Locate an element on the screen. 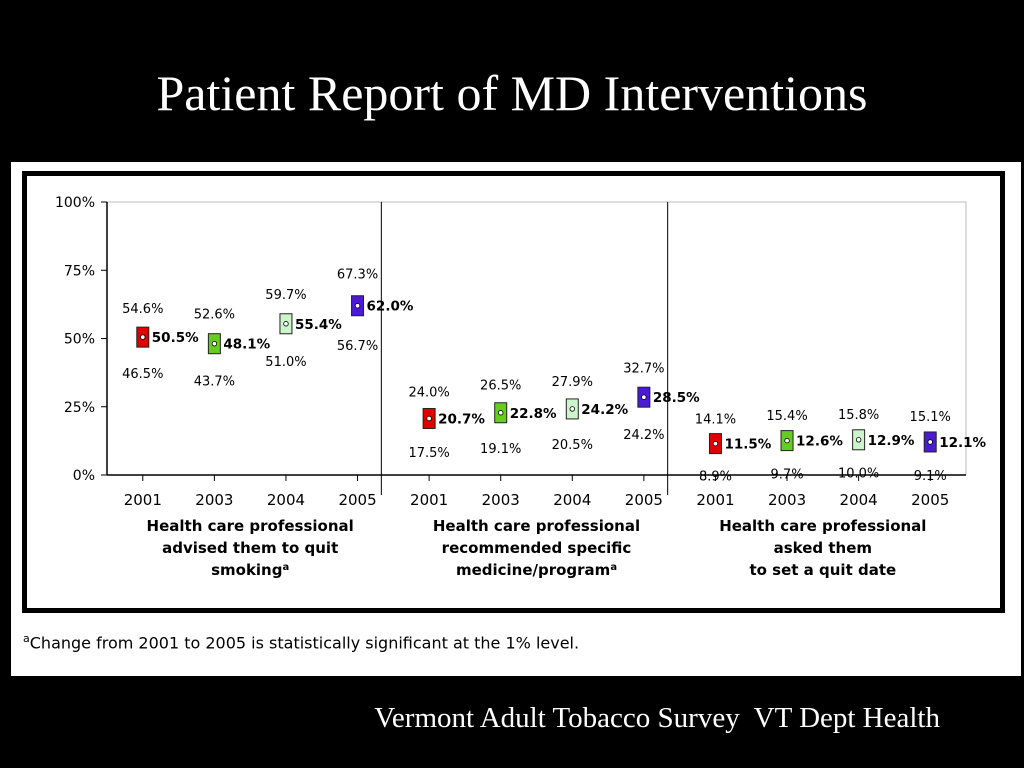 The width and height of the screenshot is (1024, 768). lower-bound-label: 20.5% is located at coordinates (572, 445).